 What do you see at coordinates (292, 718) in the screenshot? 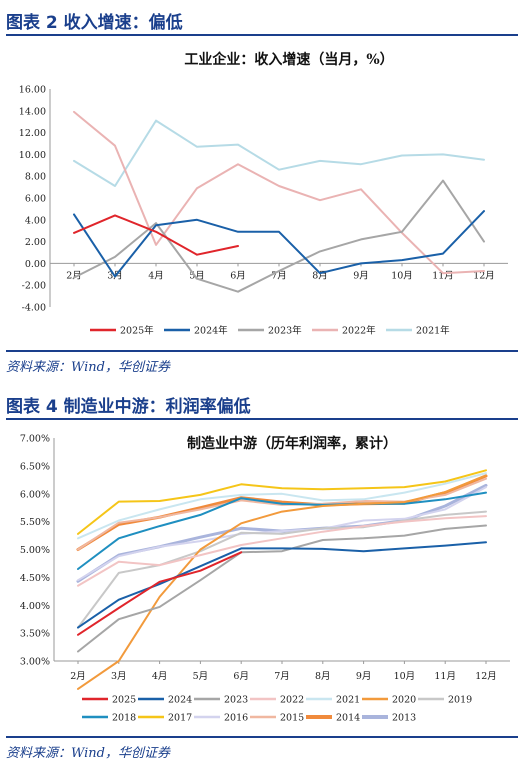
I see `legend-label-2015: 2015` at bounding box center [292, 718].